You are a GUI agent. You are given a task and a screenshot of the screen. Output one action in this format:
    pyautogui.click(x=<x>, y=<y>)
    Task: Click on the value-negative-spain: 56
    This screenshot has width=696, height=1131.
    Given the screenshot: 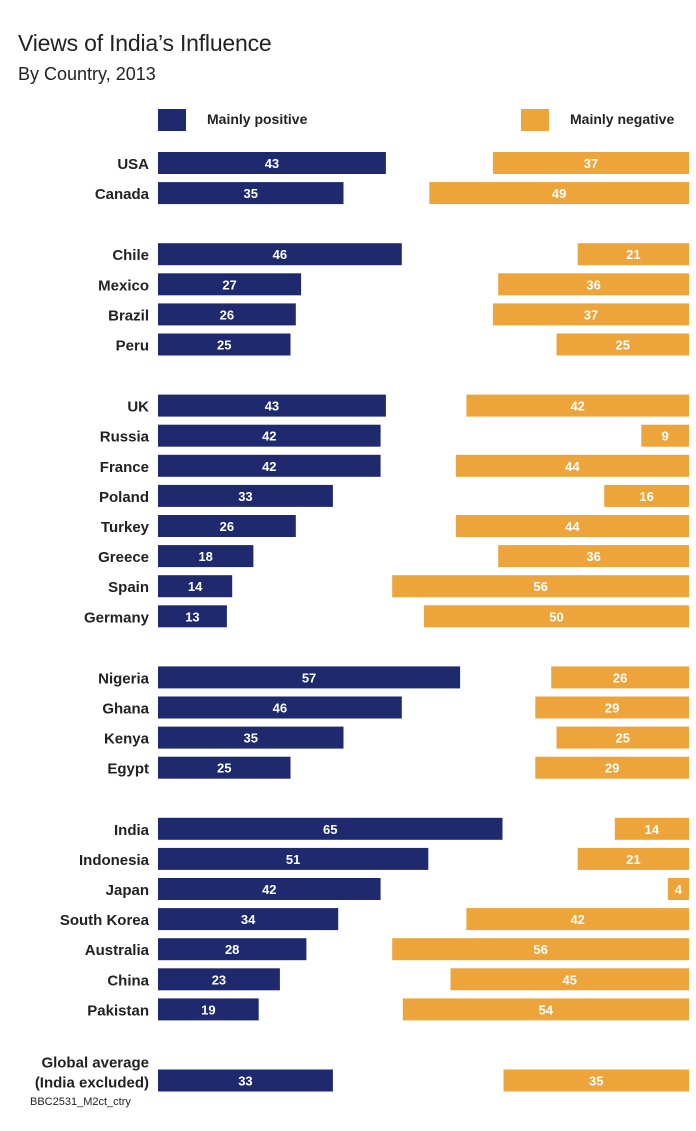 What is the action you would take?
    pyautogui.click(x=540, y=586)
    